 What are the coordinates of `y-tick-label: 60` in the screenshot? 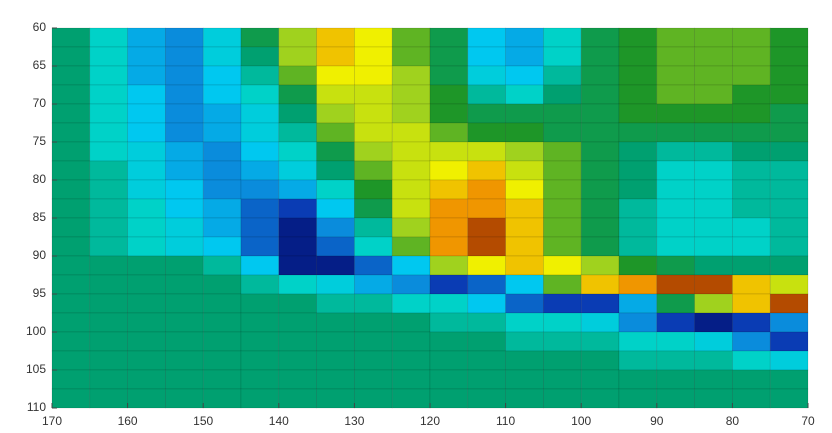 It's located at (40, 27).